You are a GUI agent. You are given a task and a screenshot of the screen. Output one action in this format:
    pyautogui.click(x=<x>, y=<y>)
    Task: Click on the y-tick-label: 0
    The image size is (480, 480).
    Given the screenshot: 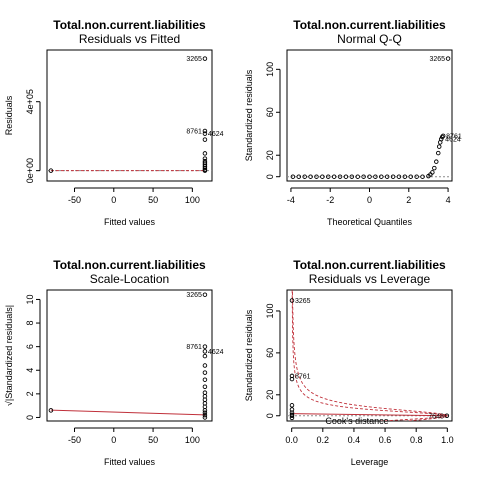 What is the action you would take?
    pyautogui.click(x=30, y=417)
    